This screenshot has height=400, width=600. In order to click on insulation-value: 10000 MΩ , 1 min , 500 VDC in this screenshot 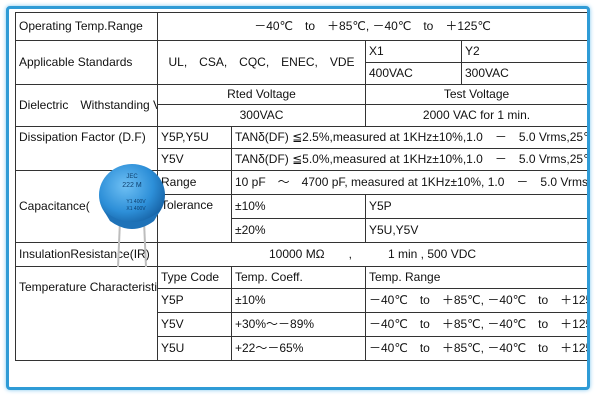, I will do `click(371, 254)`.